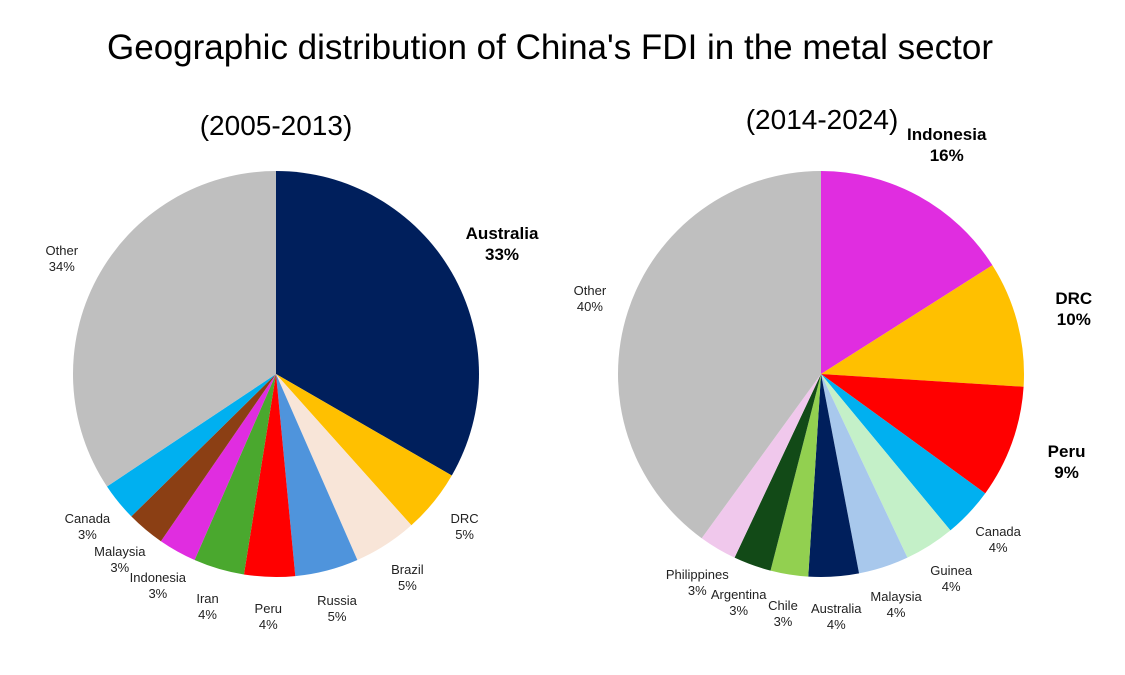  I want to click on slice-label-peru: Peru 9%, so click(1067, 462).